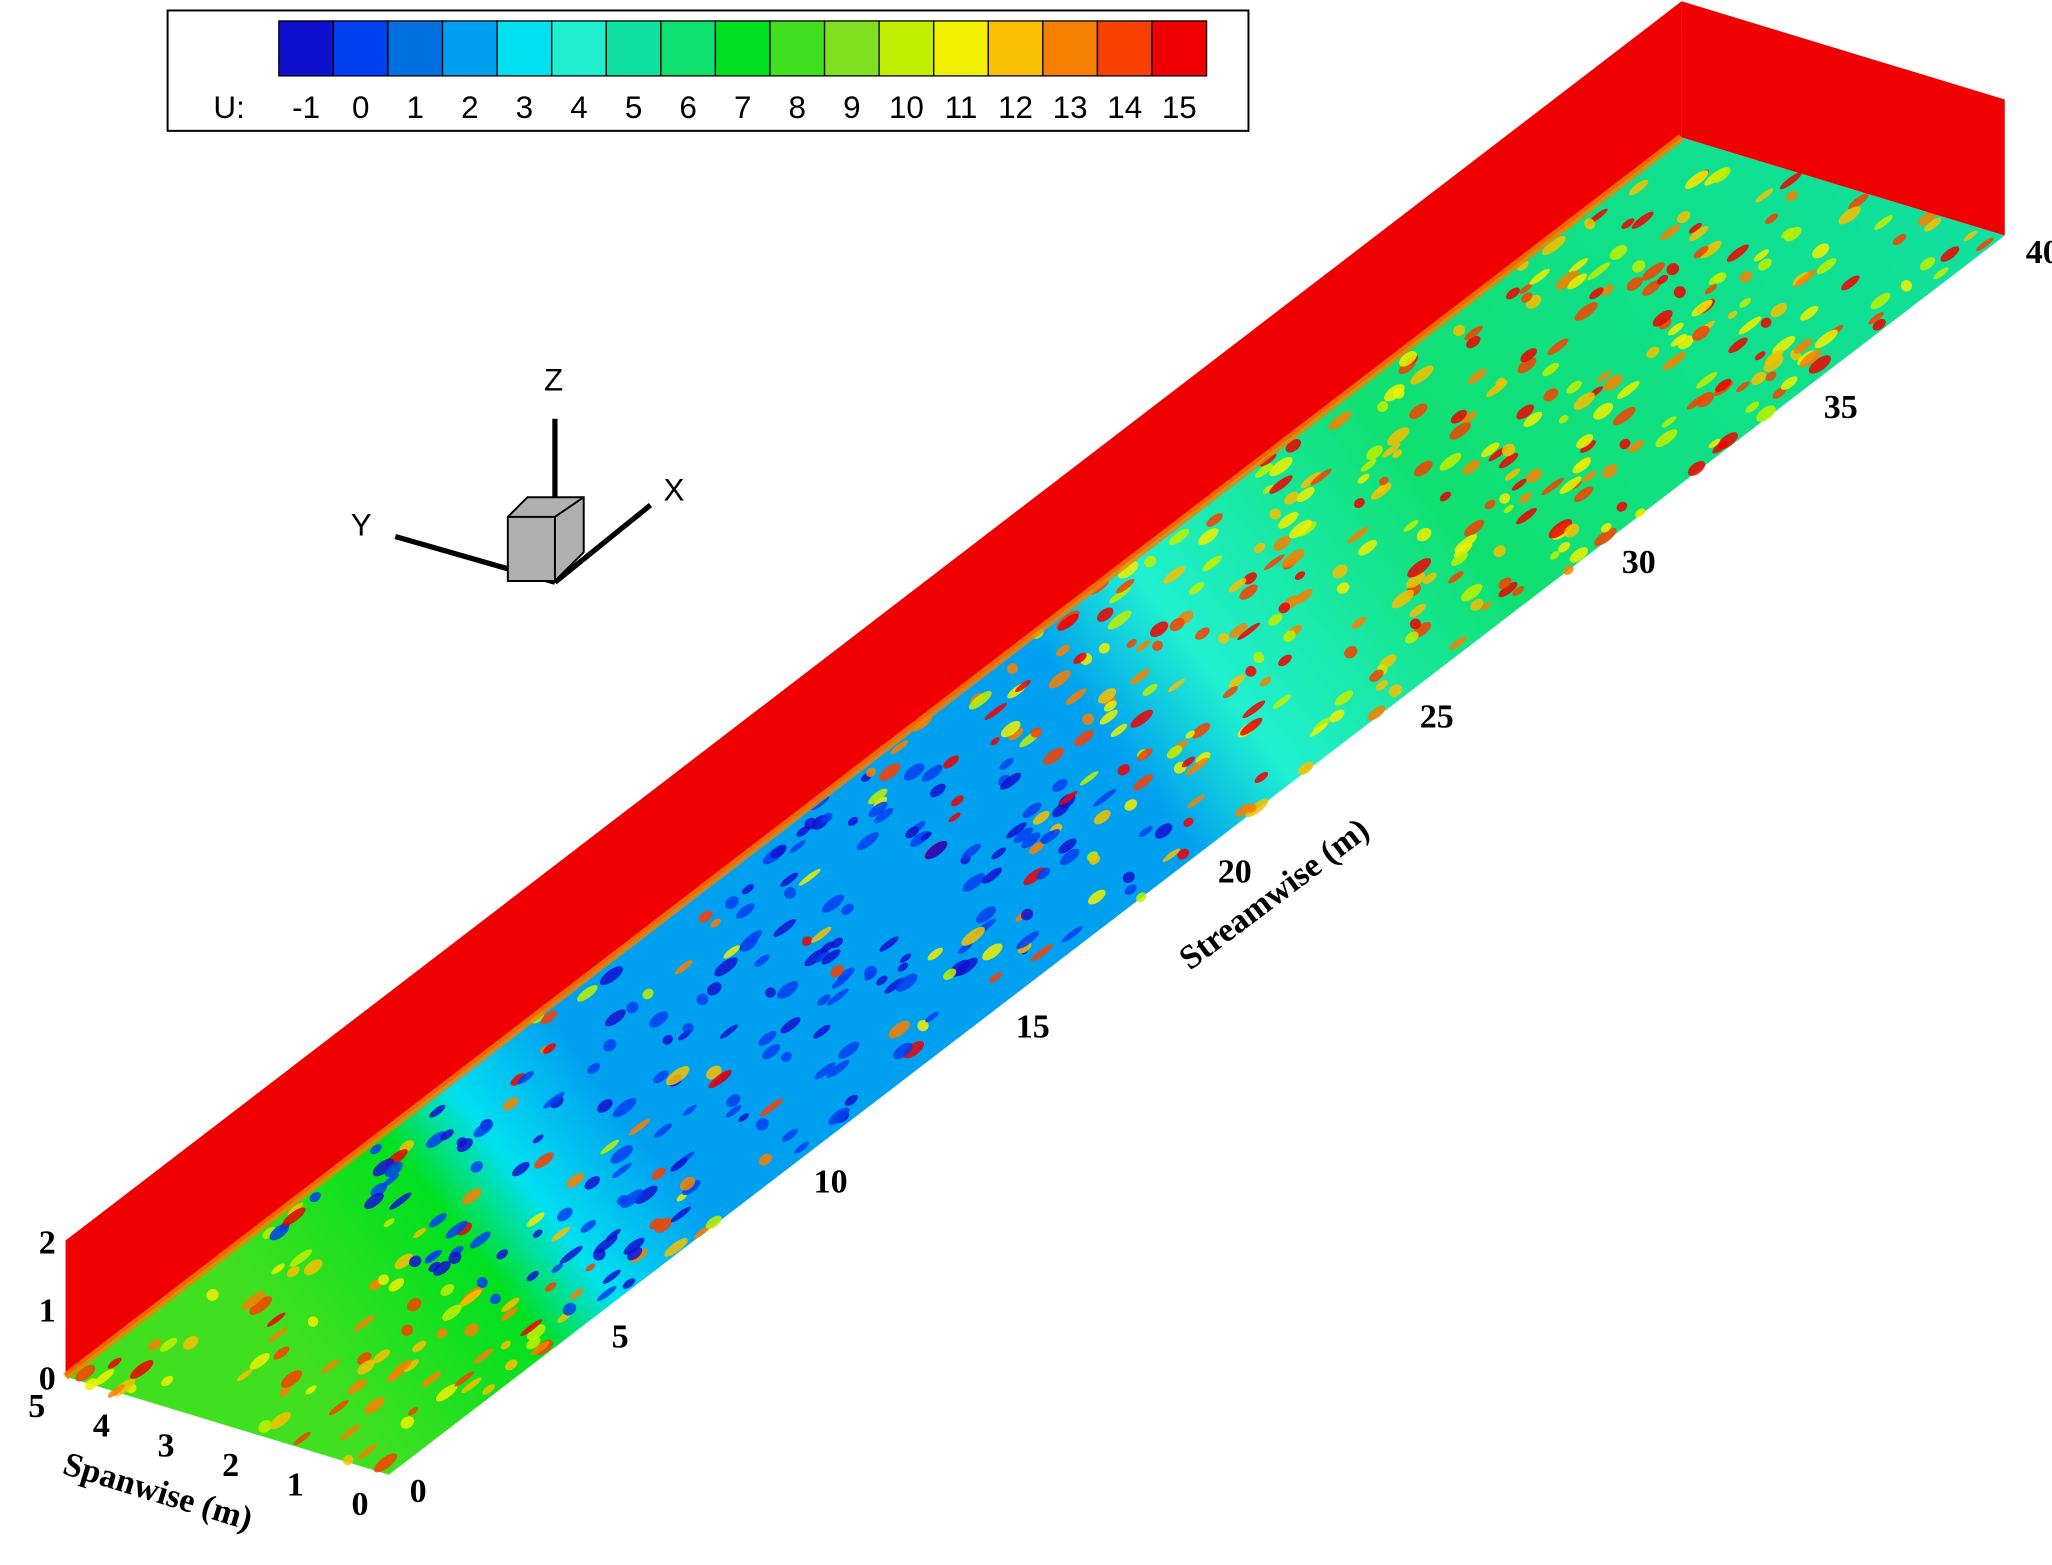  I want to click on streamwise-tick-label: 0, so click(418, 1491).